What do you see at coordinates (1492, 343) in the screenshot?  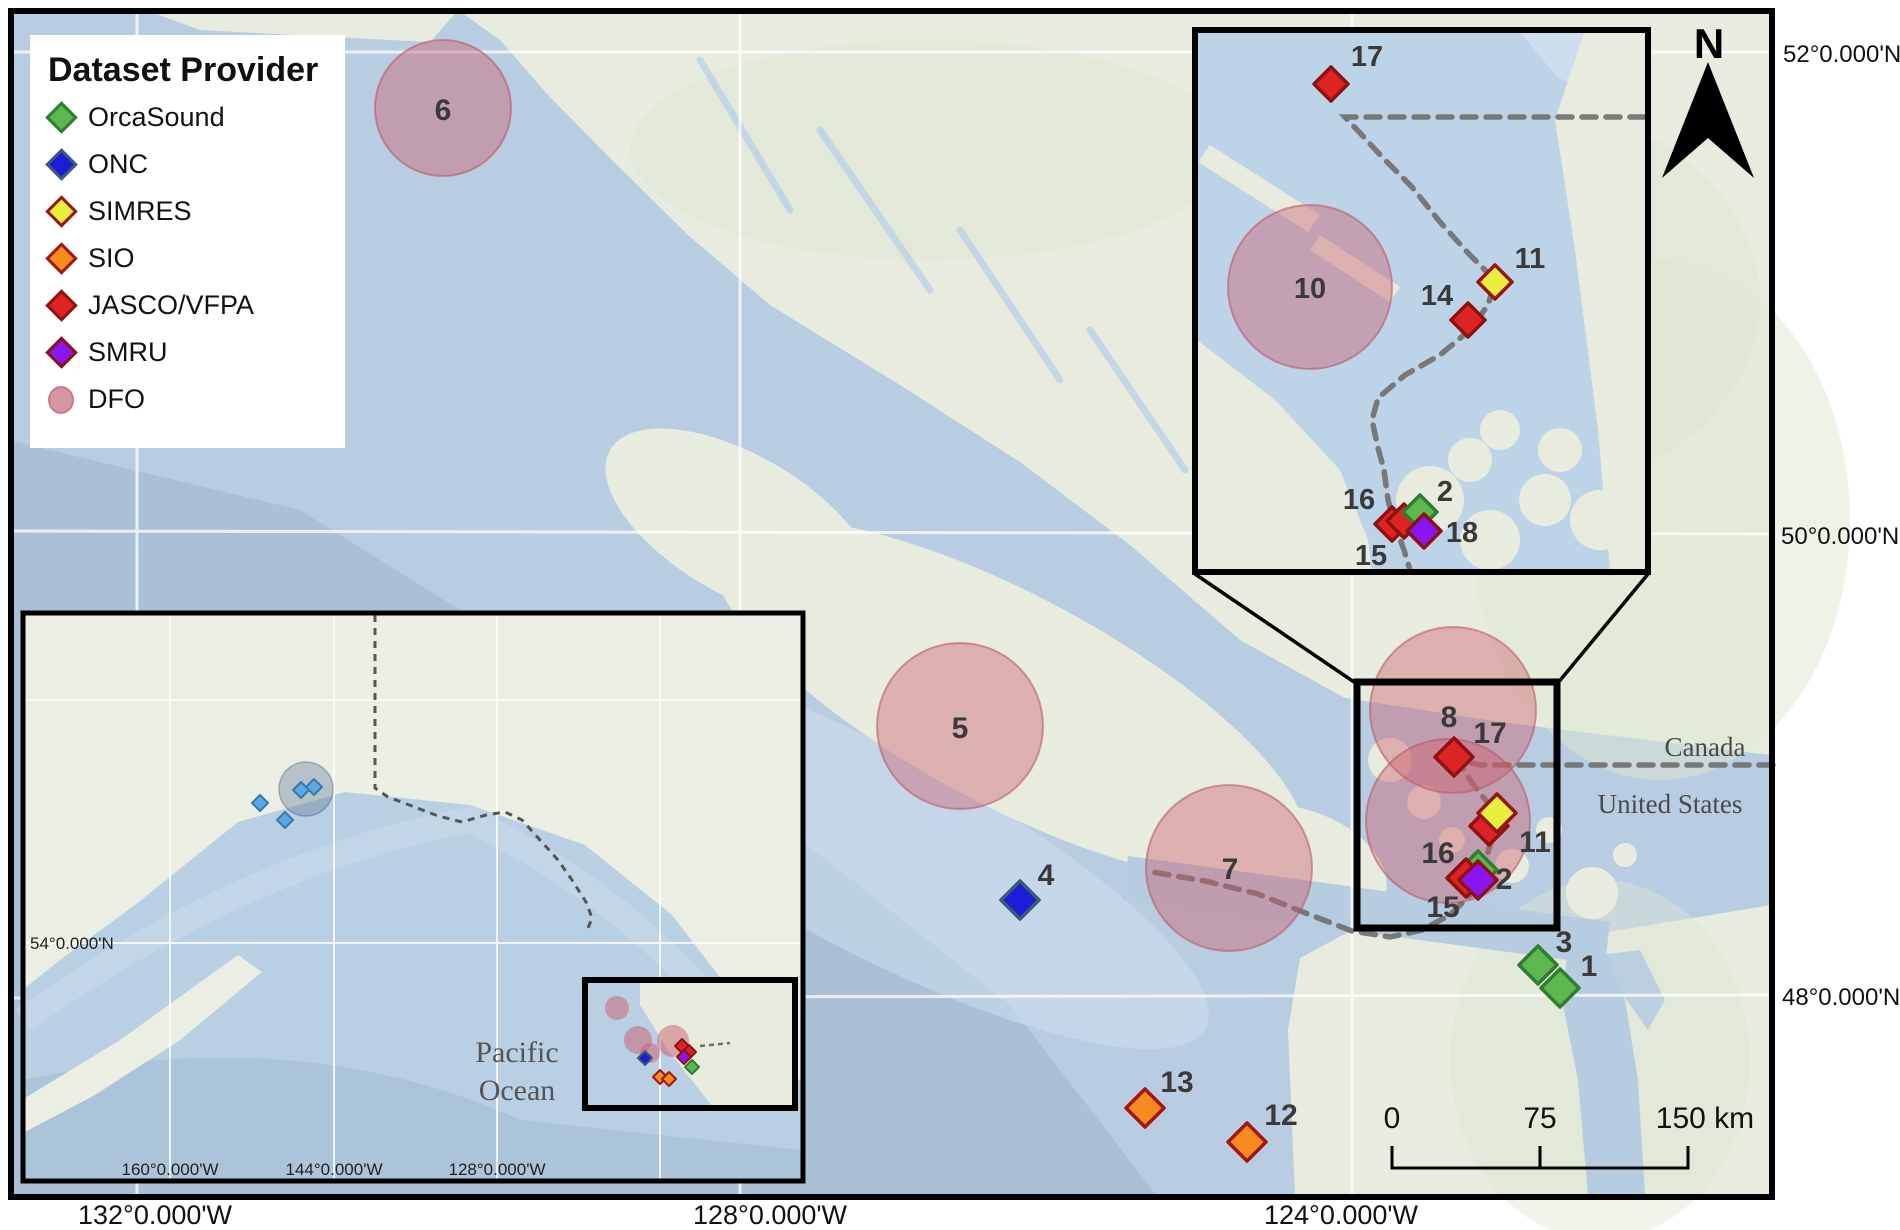 I see `canada-us-border-inset` at bounding box center [1492, 343].